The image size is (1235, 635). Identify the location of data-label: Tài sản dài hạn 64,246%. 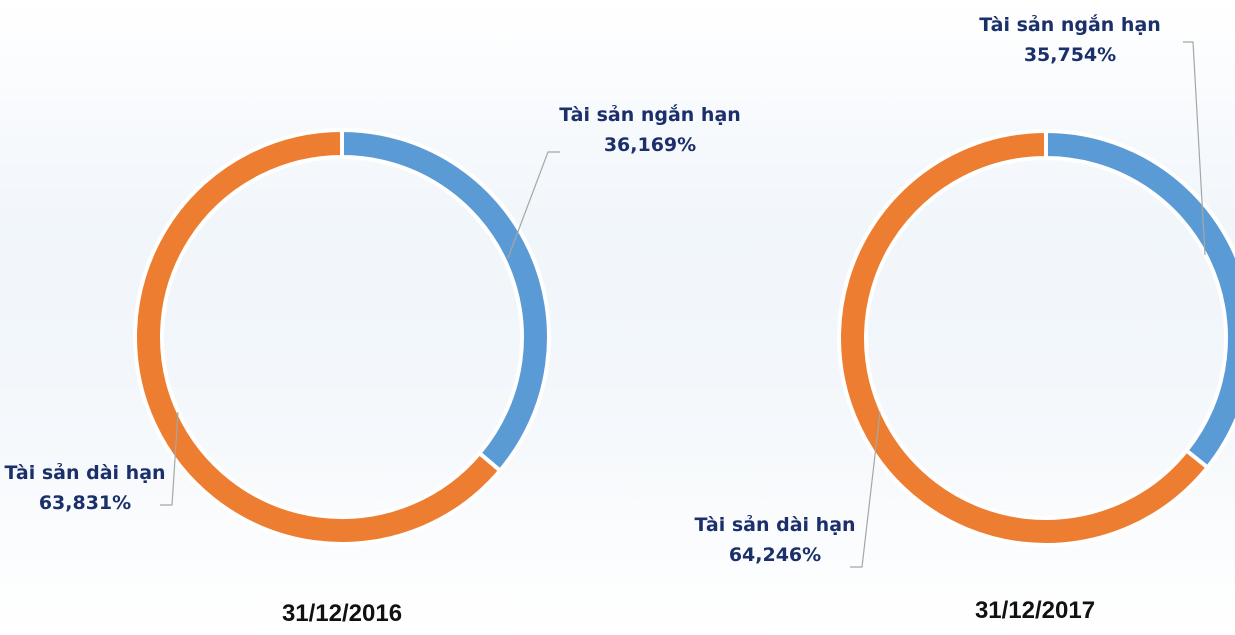
(775, 540).